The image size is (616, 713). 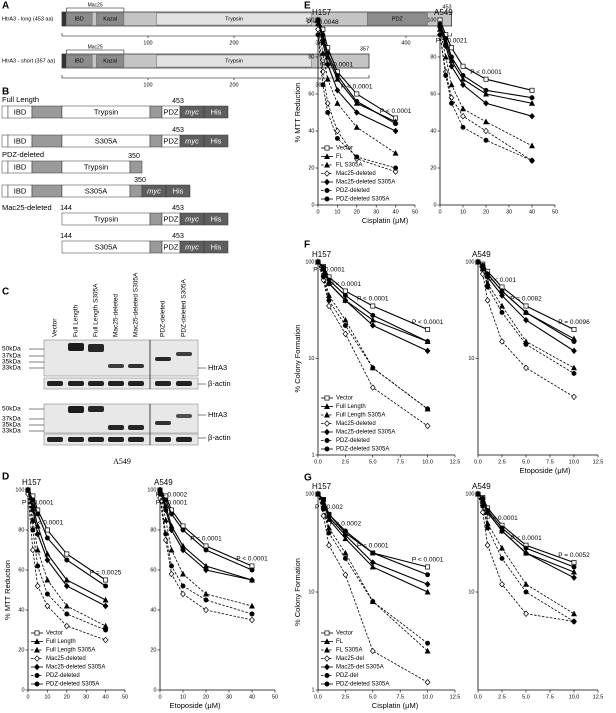 What do you see at coordinates (329, 507) in the screenshot?
I see `p-value: P = 0.002` at bounding box center [329, 507].